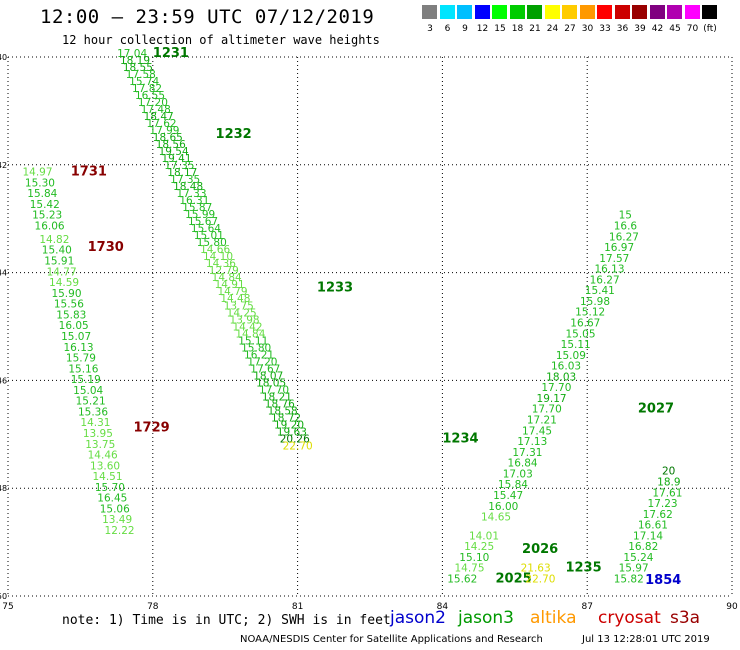  I want to click on swh-value: 17.62, so click(162, 124).